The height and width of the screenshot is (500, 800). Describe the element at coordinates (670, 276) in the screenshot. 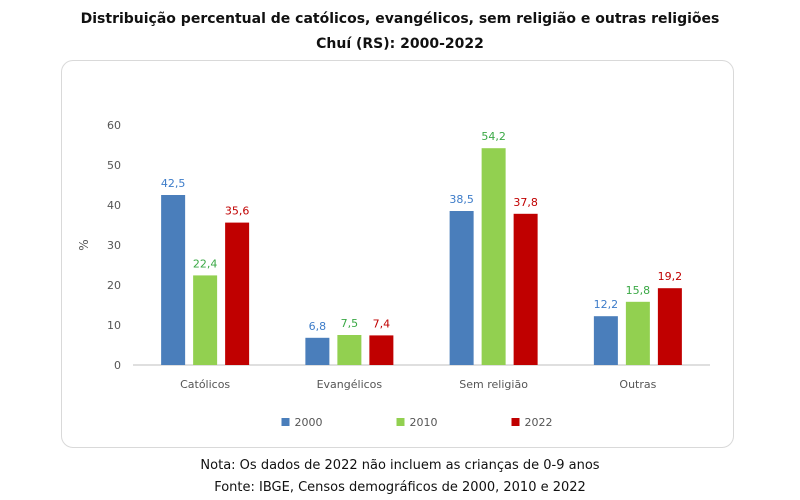

I see `data-label-2022: 19,2` at that location.